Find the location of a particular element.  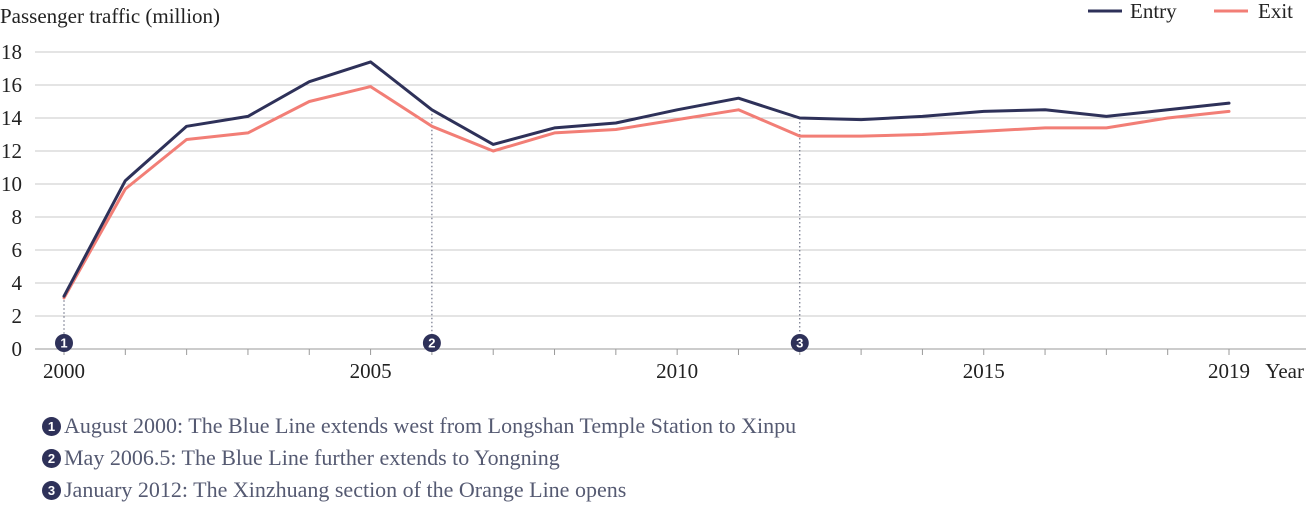

y-tick-label-10: 10 is located at coordinates (11, 184).